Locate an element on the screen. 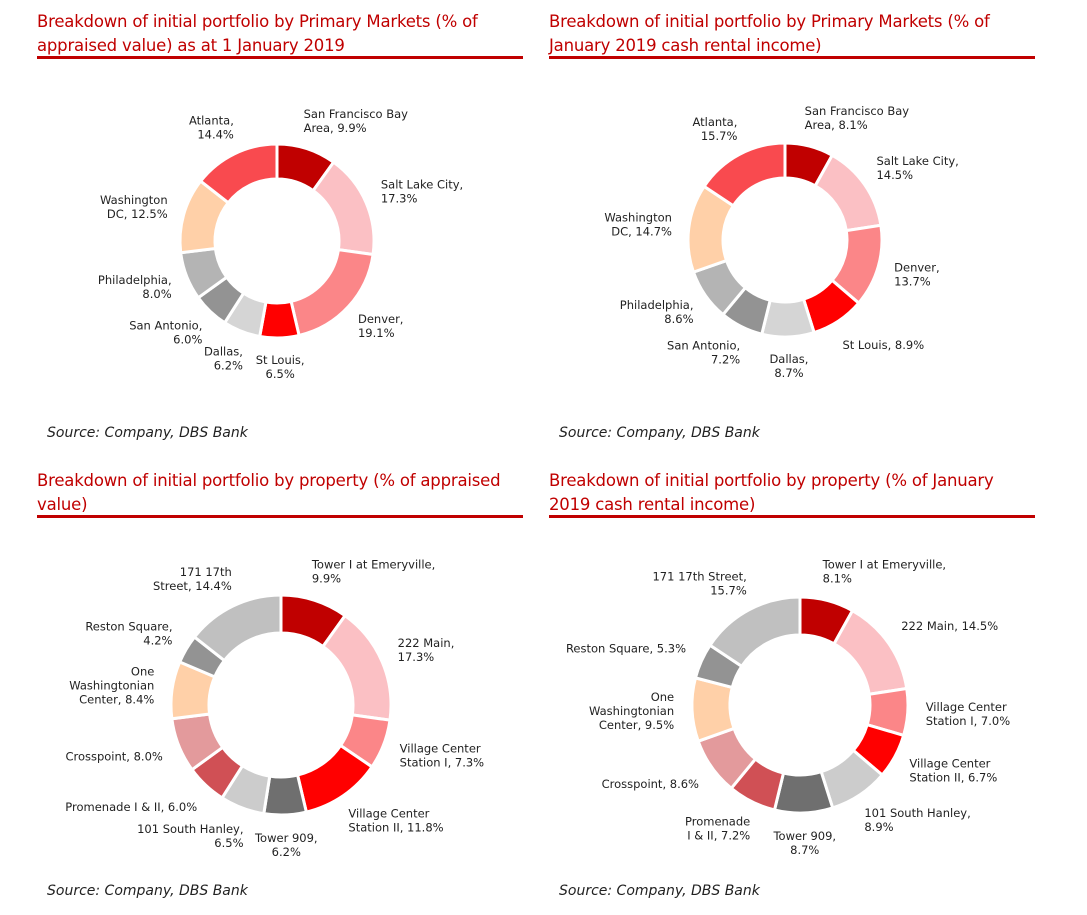 The width and height of the screenshot is (1087, 915). slice-label-line: Tower I at Emeryville, is located at coordinates (884, 564).